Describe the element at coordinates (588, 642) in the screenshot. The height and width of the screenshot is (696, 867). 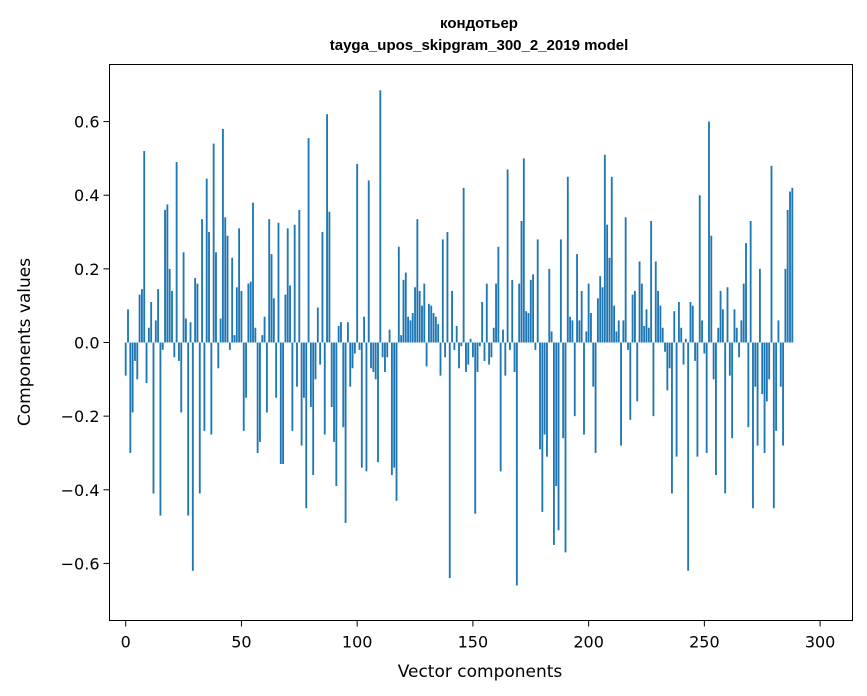
I see `x-tick-label: 200` at that location.